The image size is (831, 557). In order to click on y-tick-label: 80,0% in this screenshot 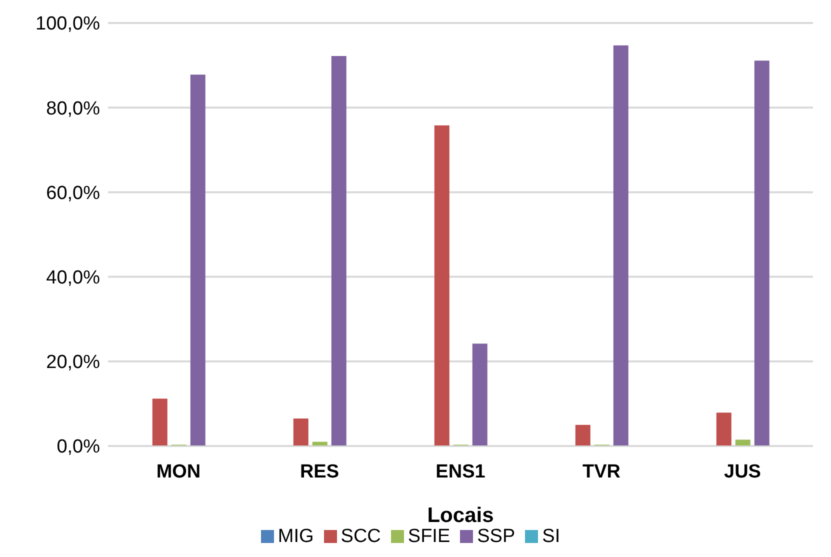, I will do `click(73, 109)`.